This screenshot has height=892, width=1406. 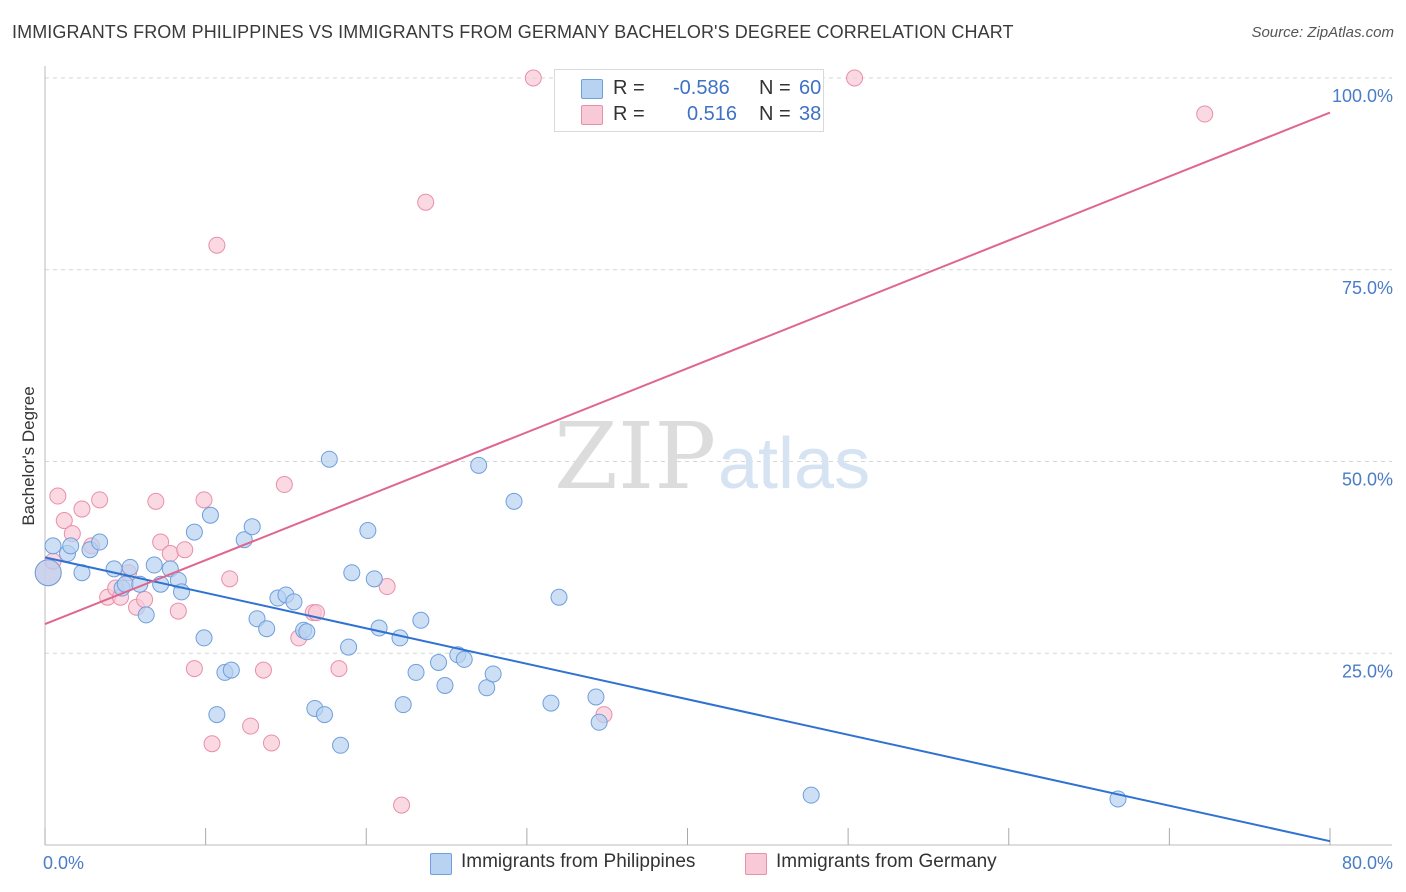 What do you see at coordinates (635, 456) in the screenshot?
I see `watermark-zip: ZIP` at bounding box center [635, 456].